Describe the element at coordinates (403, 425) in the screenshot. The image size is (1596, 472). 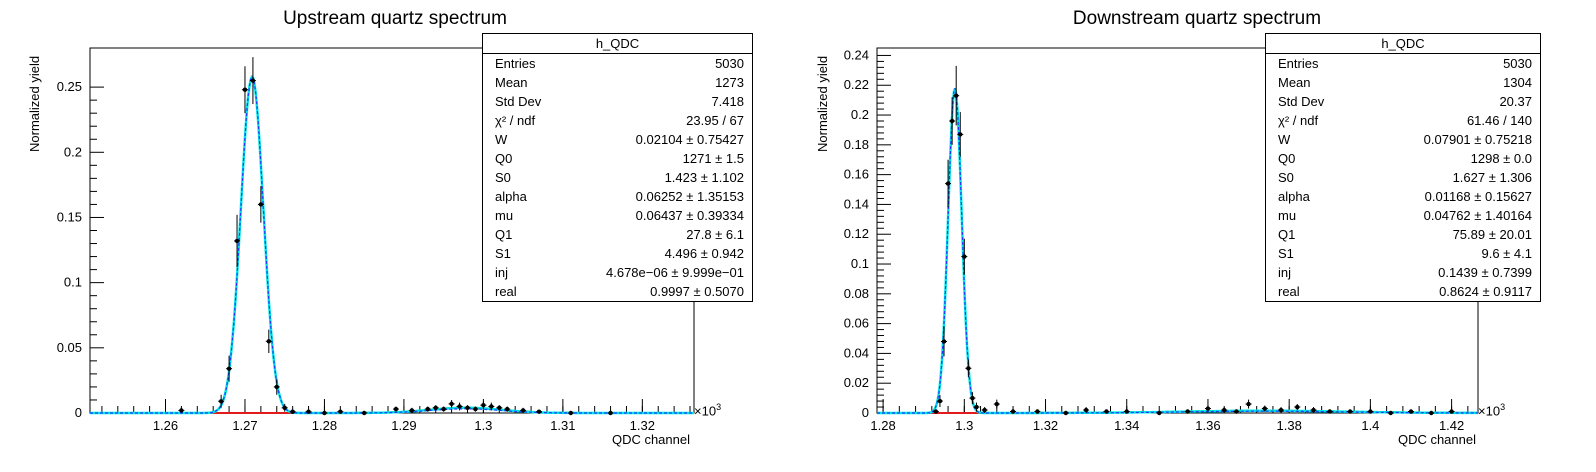
I see `x-tick-label: 1.29` at that location.